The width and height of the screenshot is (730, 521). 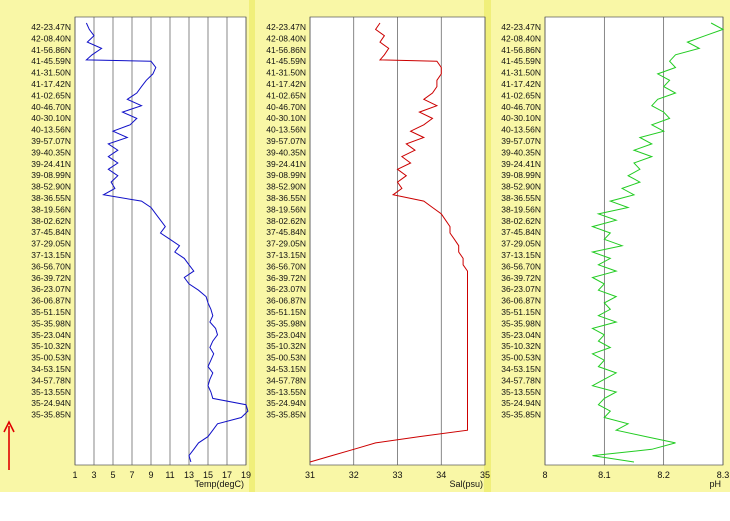 What do you see at coordinates (150, 475) in the screenshot?
I see `x-tick-label: 9` at bounding box center [150, 475].